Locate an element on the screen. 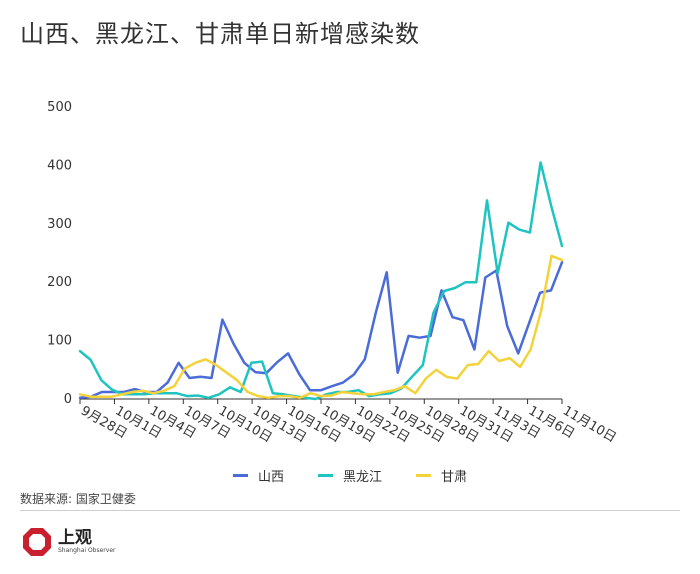  legend-swatch-shanxi is located at coordinates (240, 475).